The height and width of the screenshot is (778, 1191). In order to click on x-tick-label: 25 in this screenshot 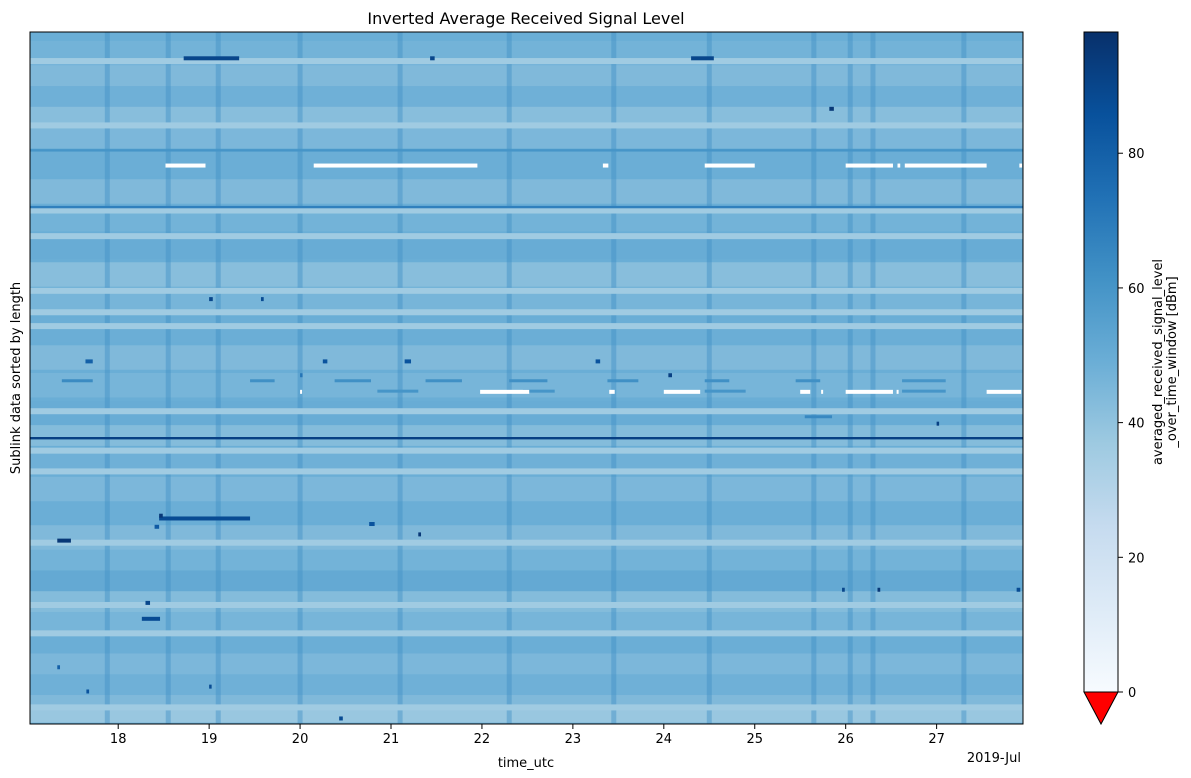, I will do `click(754, 739)`.